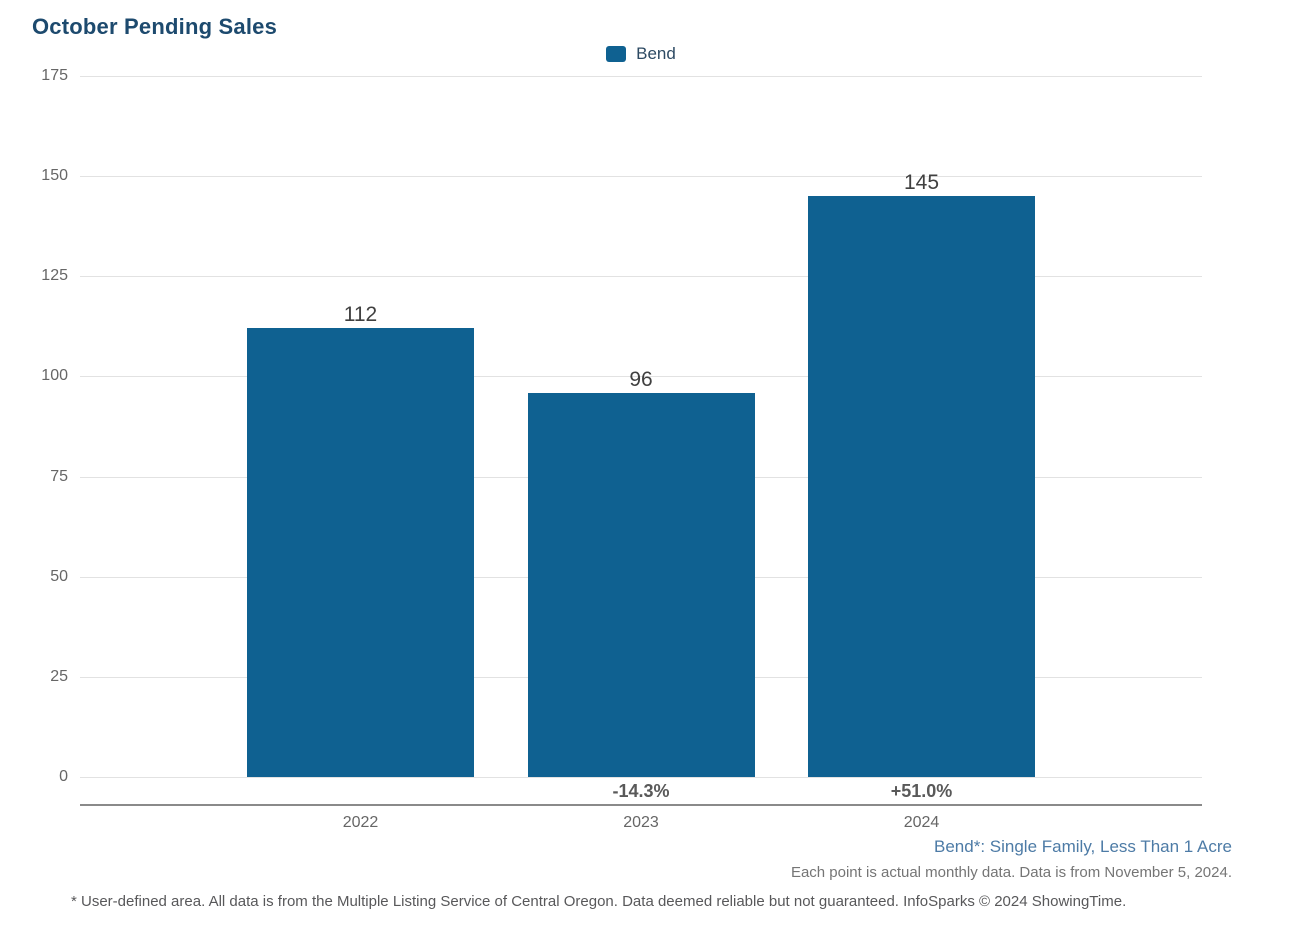 The width and height of the screenshot is (1291, 934). I want to click on legend-label: Bend, so click(656, 53).